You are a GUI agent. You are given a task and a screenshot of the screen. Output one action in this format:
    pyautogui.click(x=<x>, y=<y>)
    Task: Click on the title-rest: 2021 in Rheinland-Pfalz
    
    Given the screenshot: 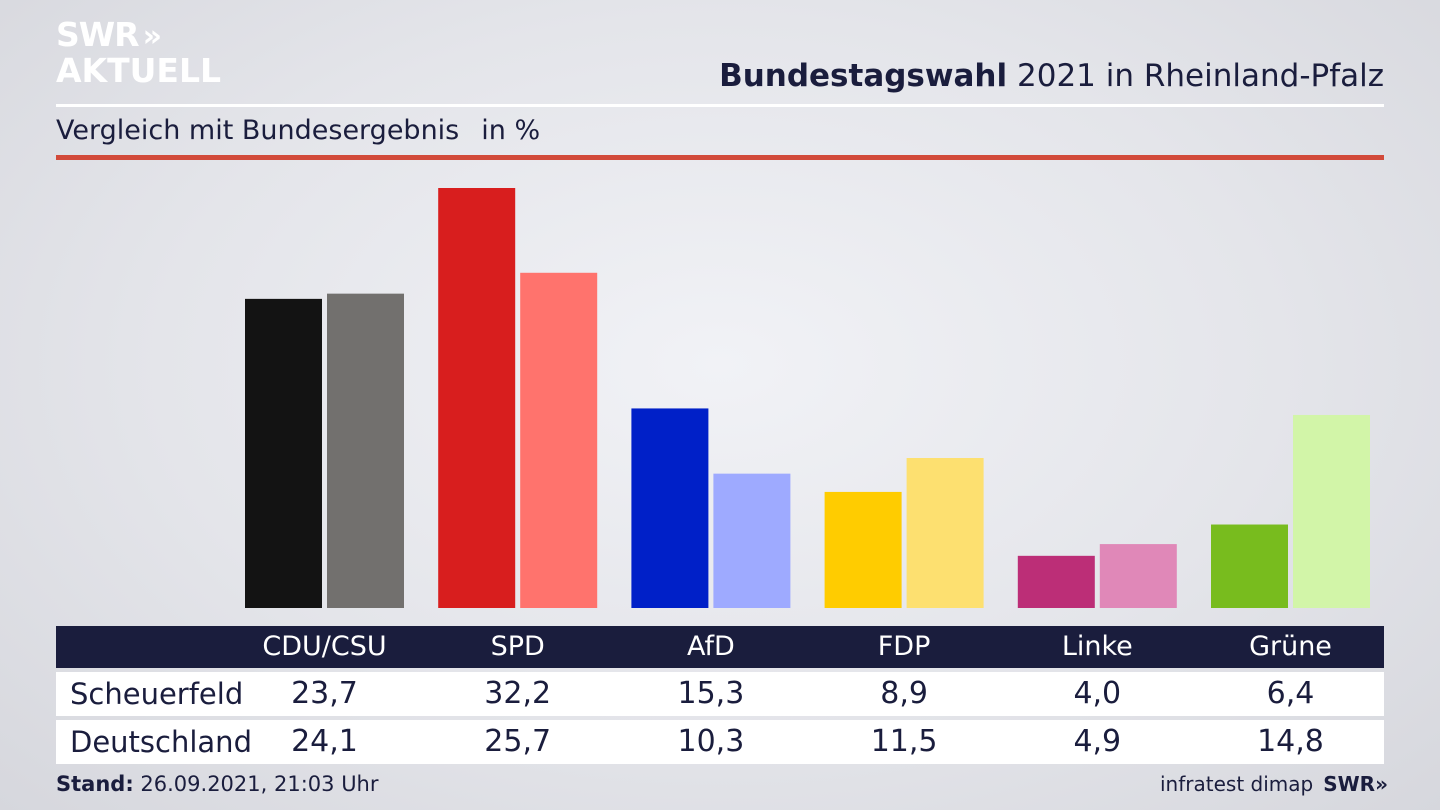 What is the action you would take?
    pyautogui.click(x=1200, y=76)
    